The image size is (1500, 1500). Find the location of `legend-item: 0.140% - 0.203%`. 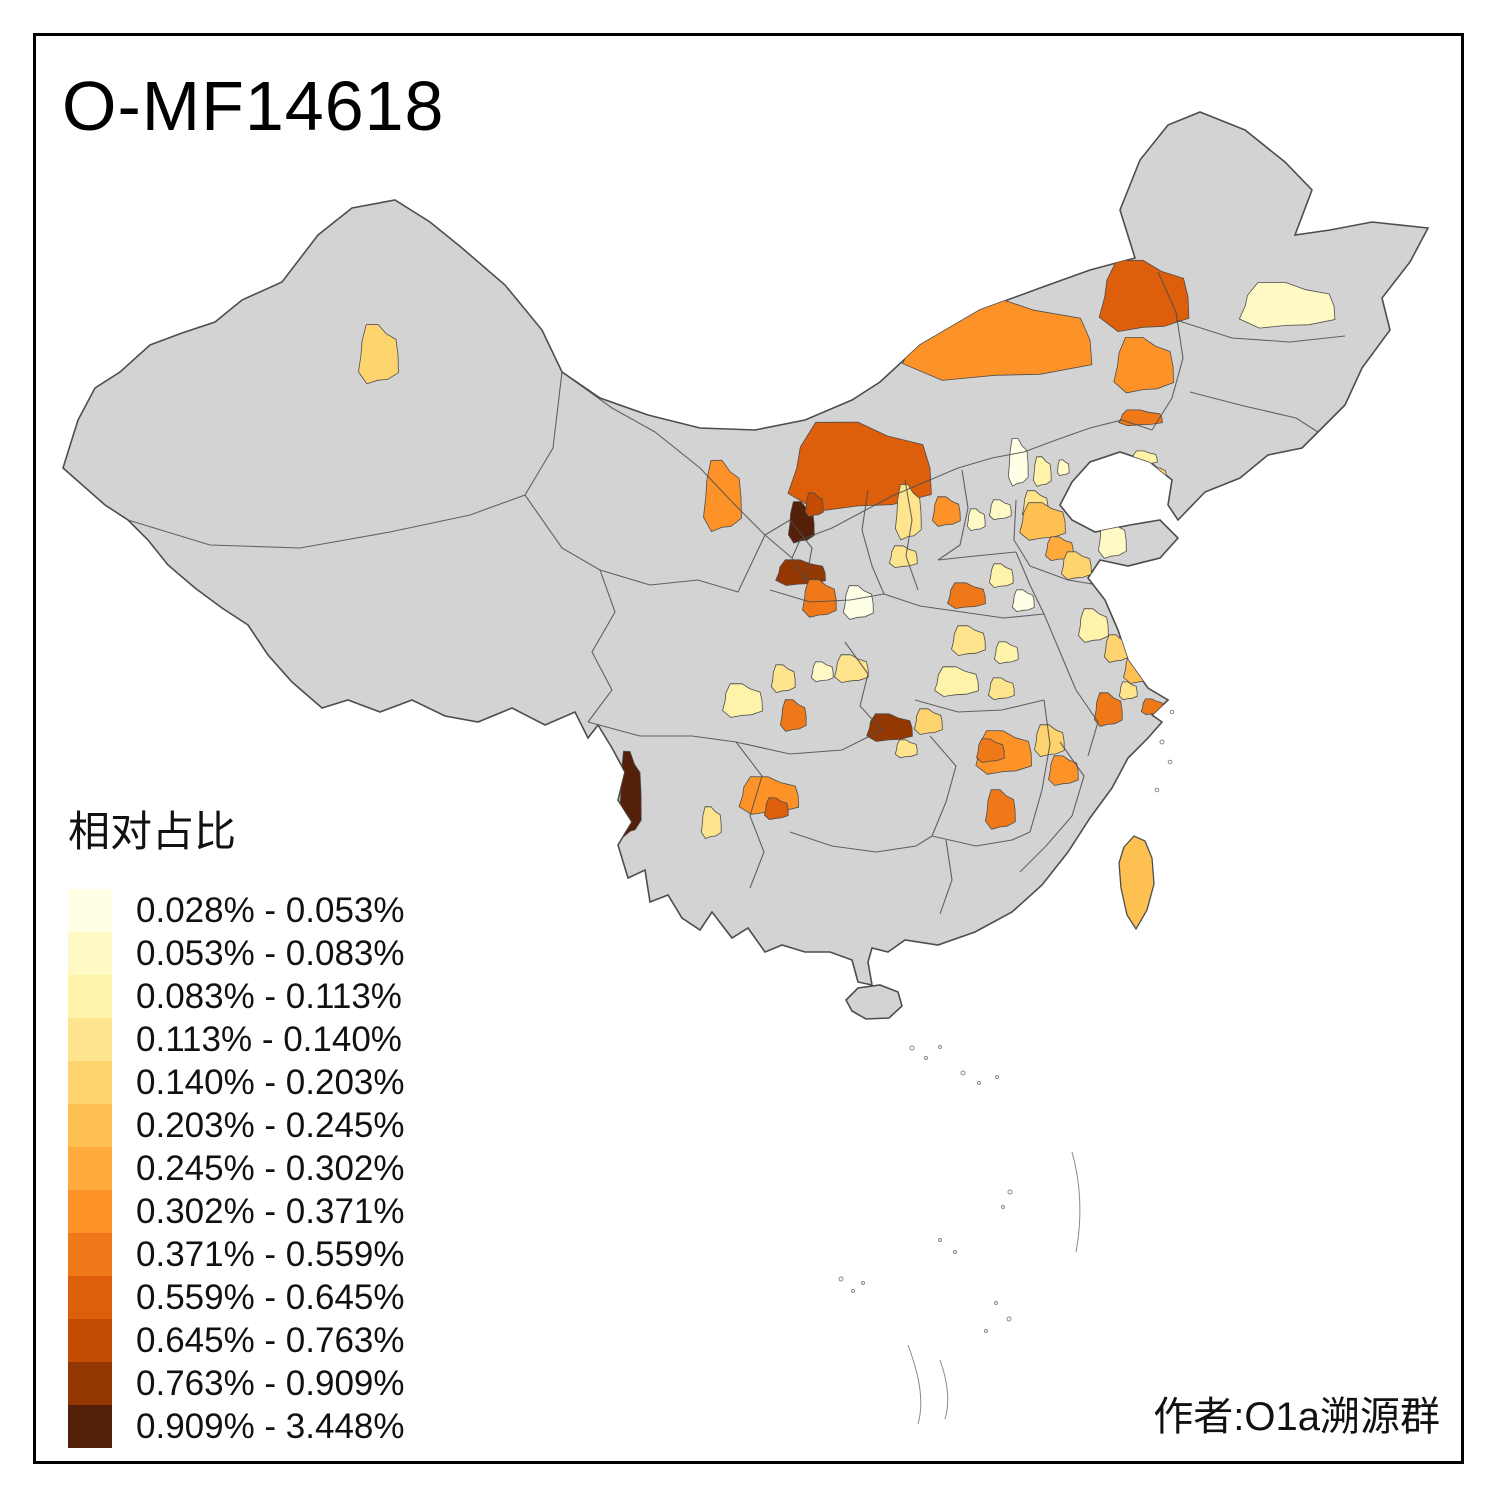

legend-item: 0.140% - 0.203% is located at coordinates (236, 1082).